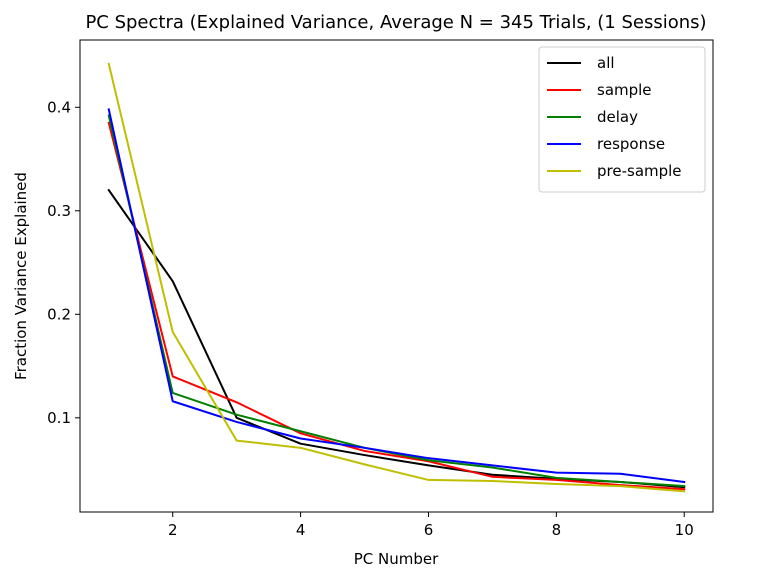 The width and height of the screenshot is (777, 584). I want to click on y-axis-label: Fraction Variance Explained, so click(21, 276).